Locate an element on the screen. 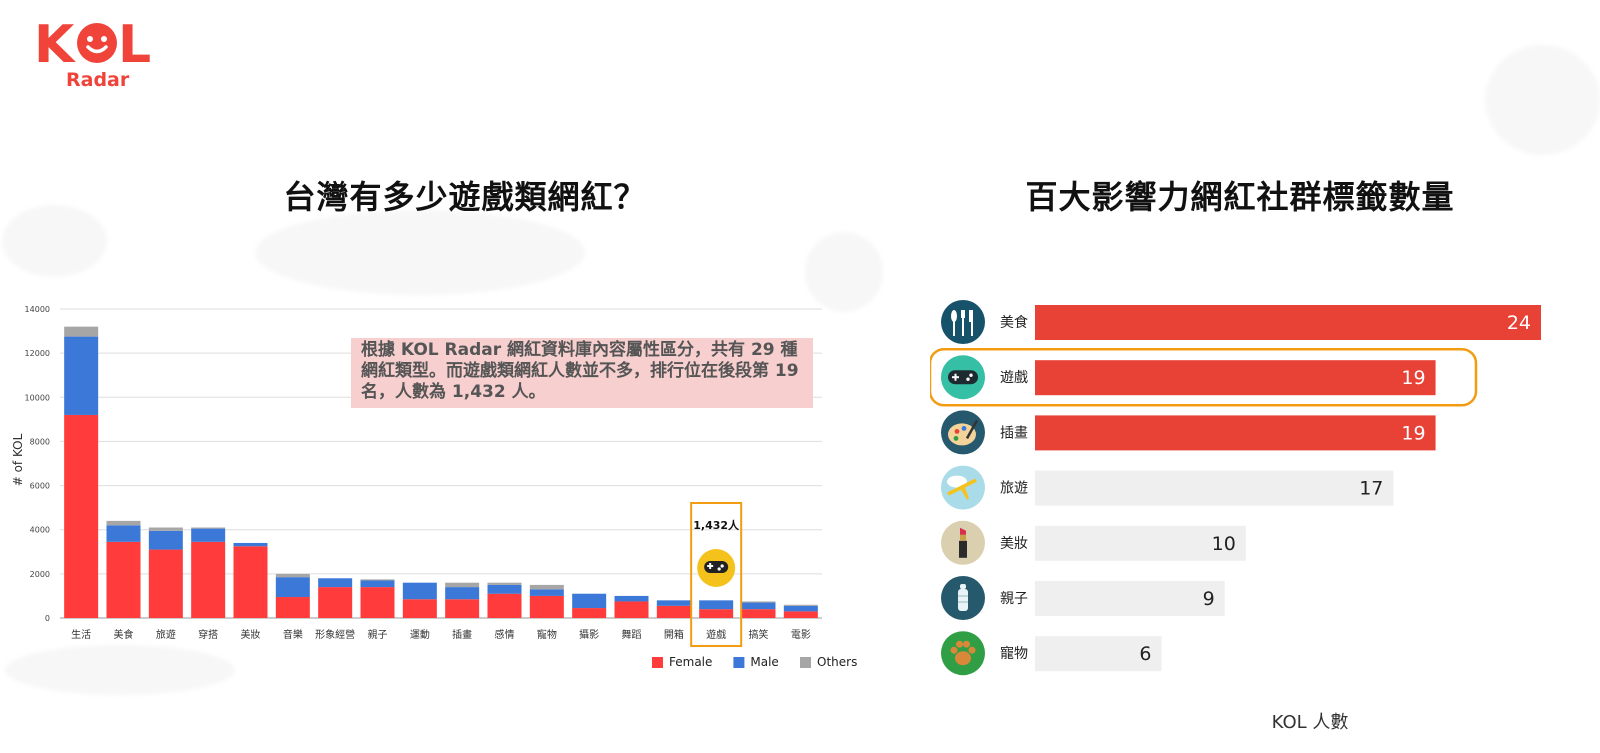  svg-text: L is located at coordinates (134, 45).